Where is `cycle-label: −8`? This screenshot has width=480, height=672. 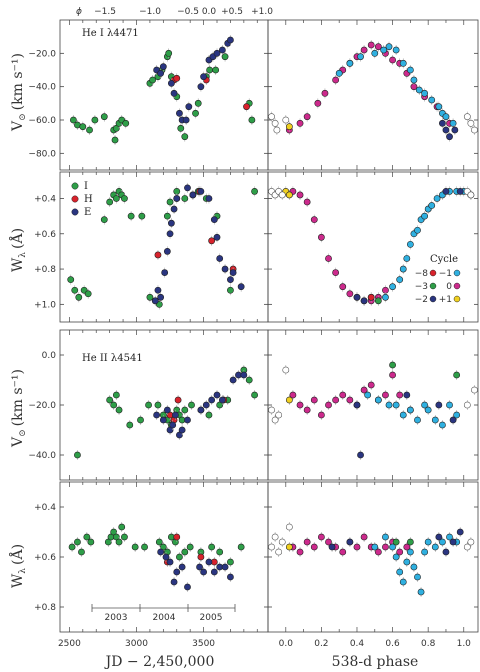 cycle-label: −8 is located at coordinates (422, 274).